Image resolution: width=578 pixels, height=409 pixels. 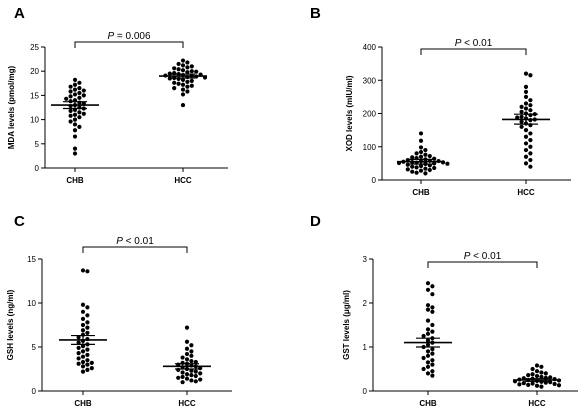 I want to click on y-tick-label: 2, so click(x=365, y=303).